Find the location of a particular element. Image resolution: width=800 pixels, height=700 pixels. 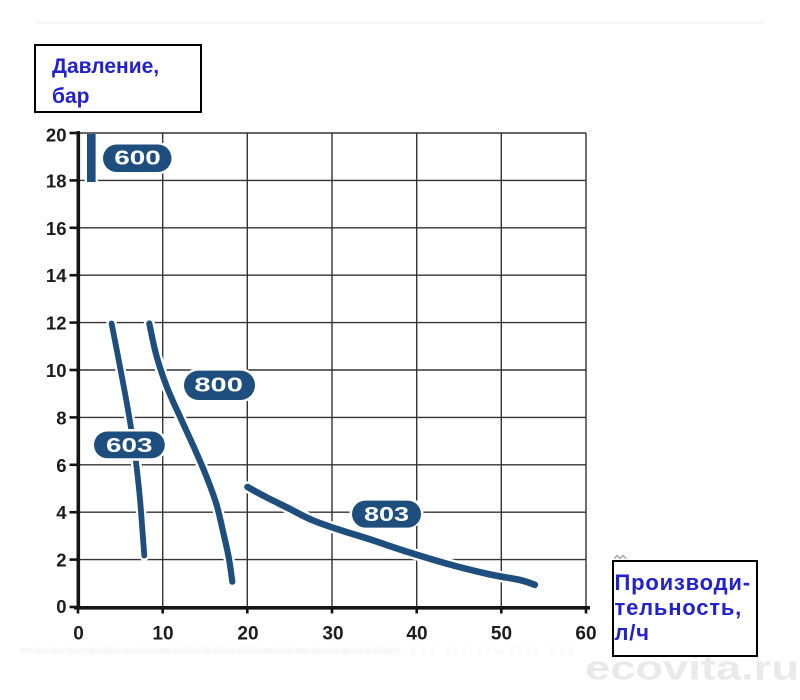

svg-text: 12 is located at coordinates (56, 323).